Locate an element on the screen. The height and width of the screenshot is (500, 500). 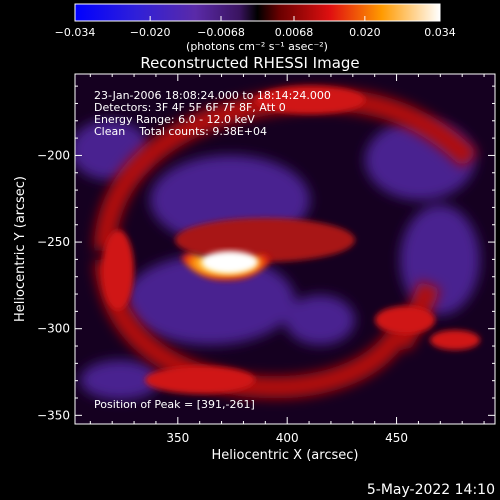
colorbar-tick-label: 0.0068 is located at coordinates (294, 32).